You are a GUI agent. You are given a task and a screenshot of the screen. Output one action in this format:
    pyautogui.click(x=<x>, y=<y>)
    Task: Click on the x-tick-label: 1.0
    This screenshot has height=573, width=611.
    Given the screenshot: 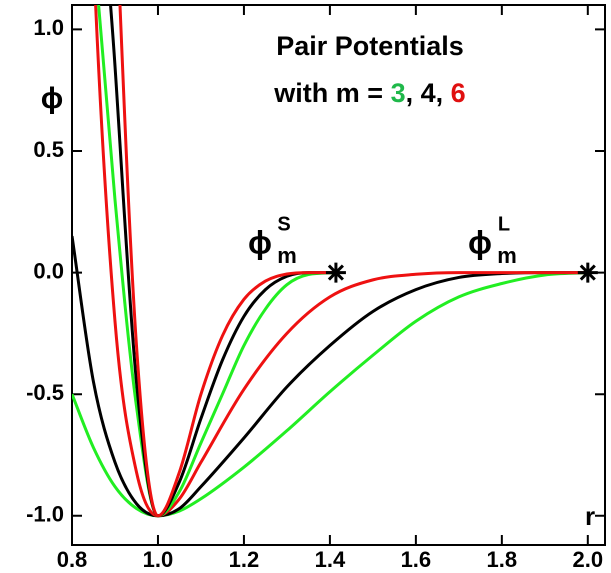 What is the action you would take?
    pyautogui.click(x=158, y=559)
    